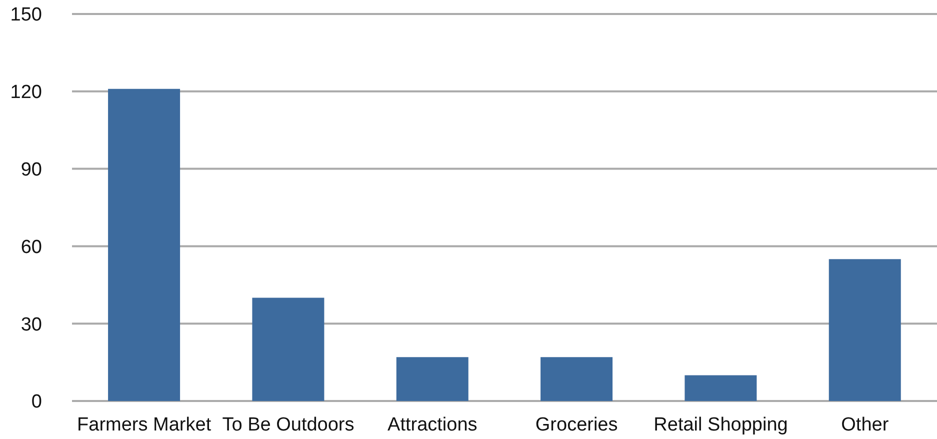 This screenshot has height=439, width=937. What do you see at coordinates (433, 425) in the screenshot?
I see `x-tick-label: Attractions` at bounding box center [433, 425].